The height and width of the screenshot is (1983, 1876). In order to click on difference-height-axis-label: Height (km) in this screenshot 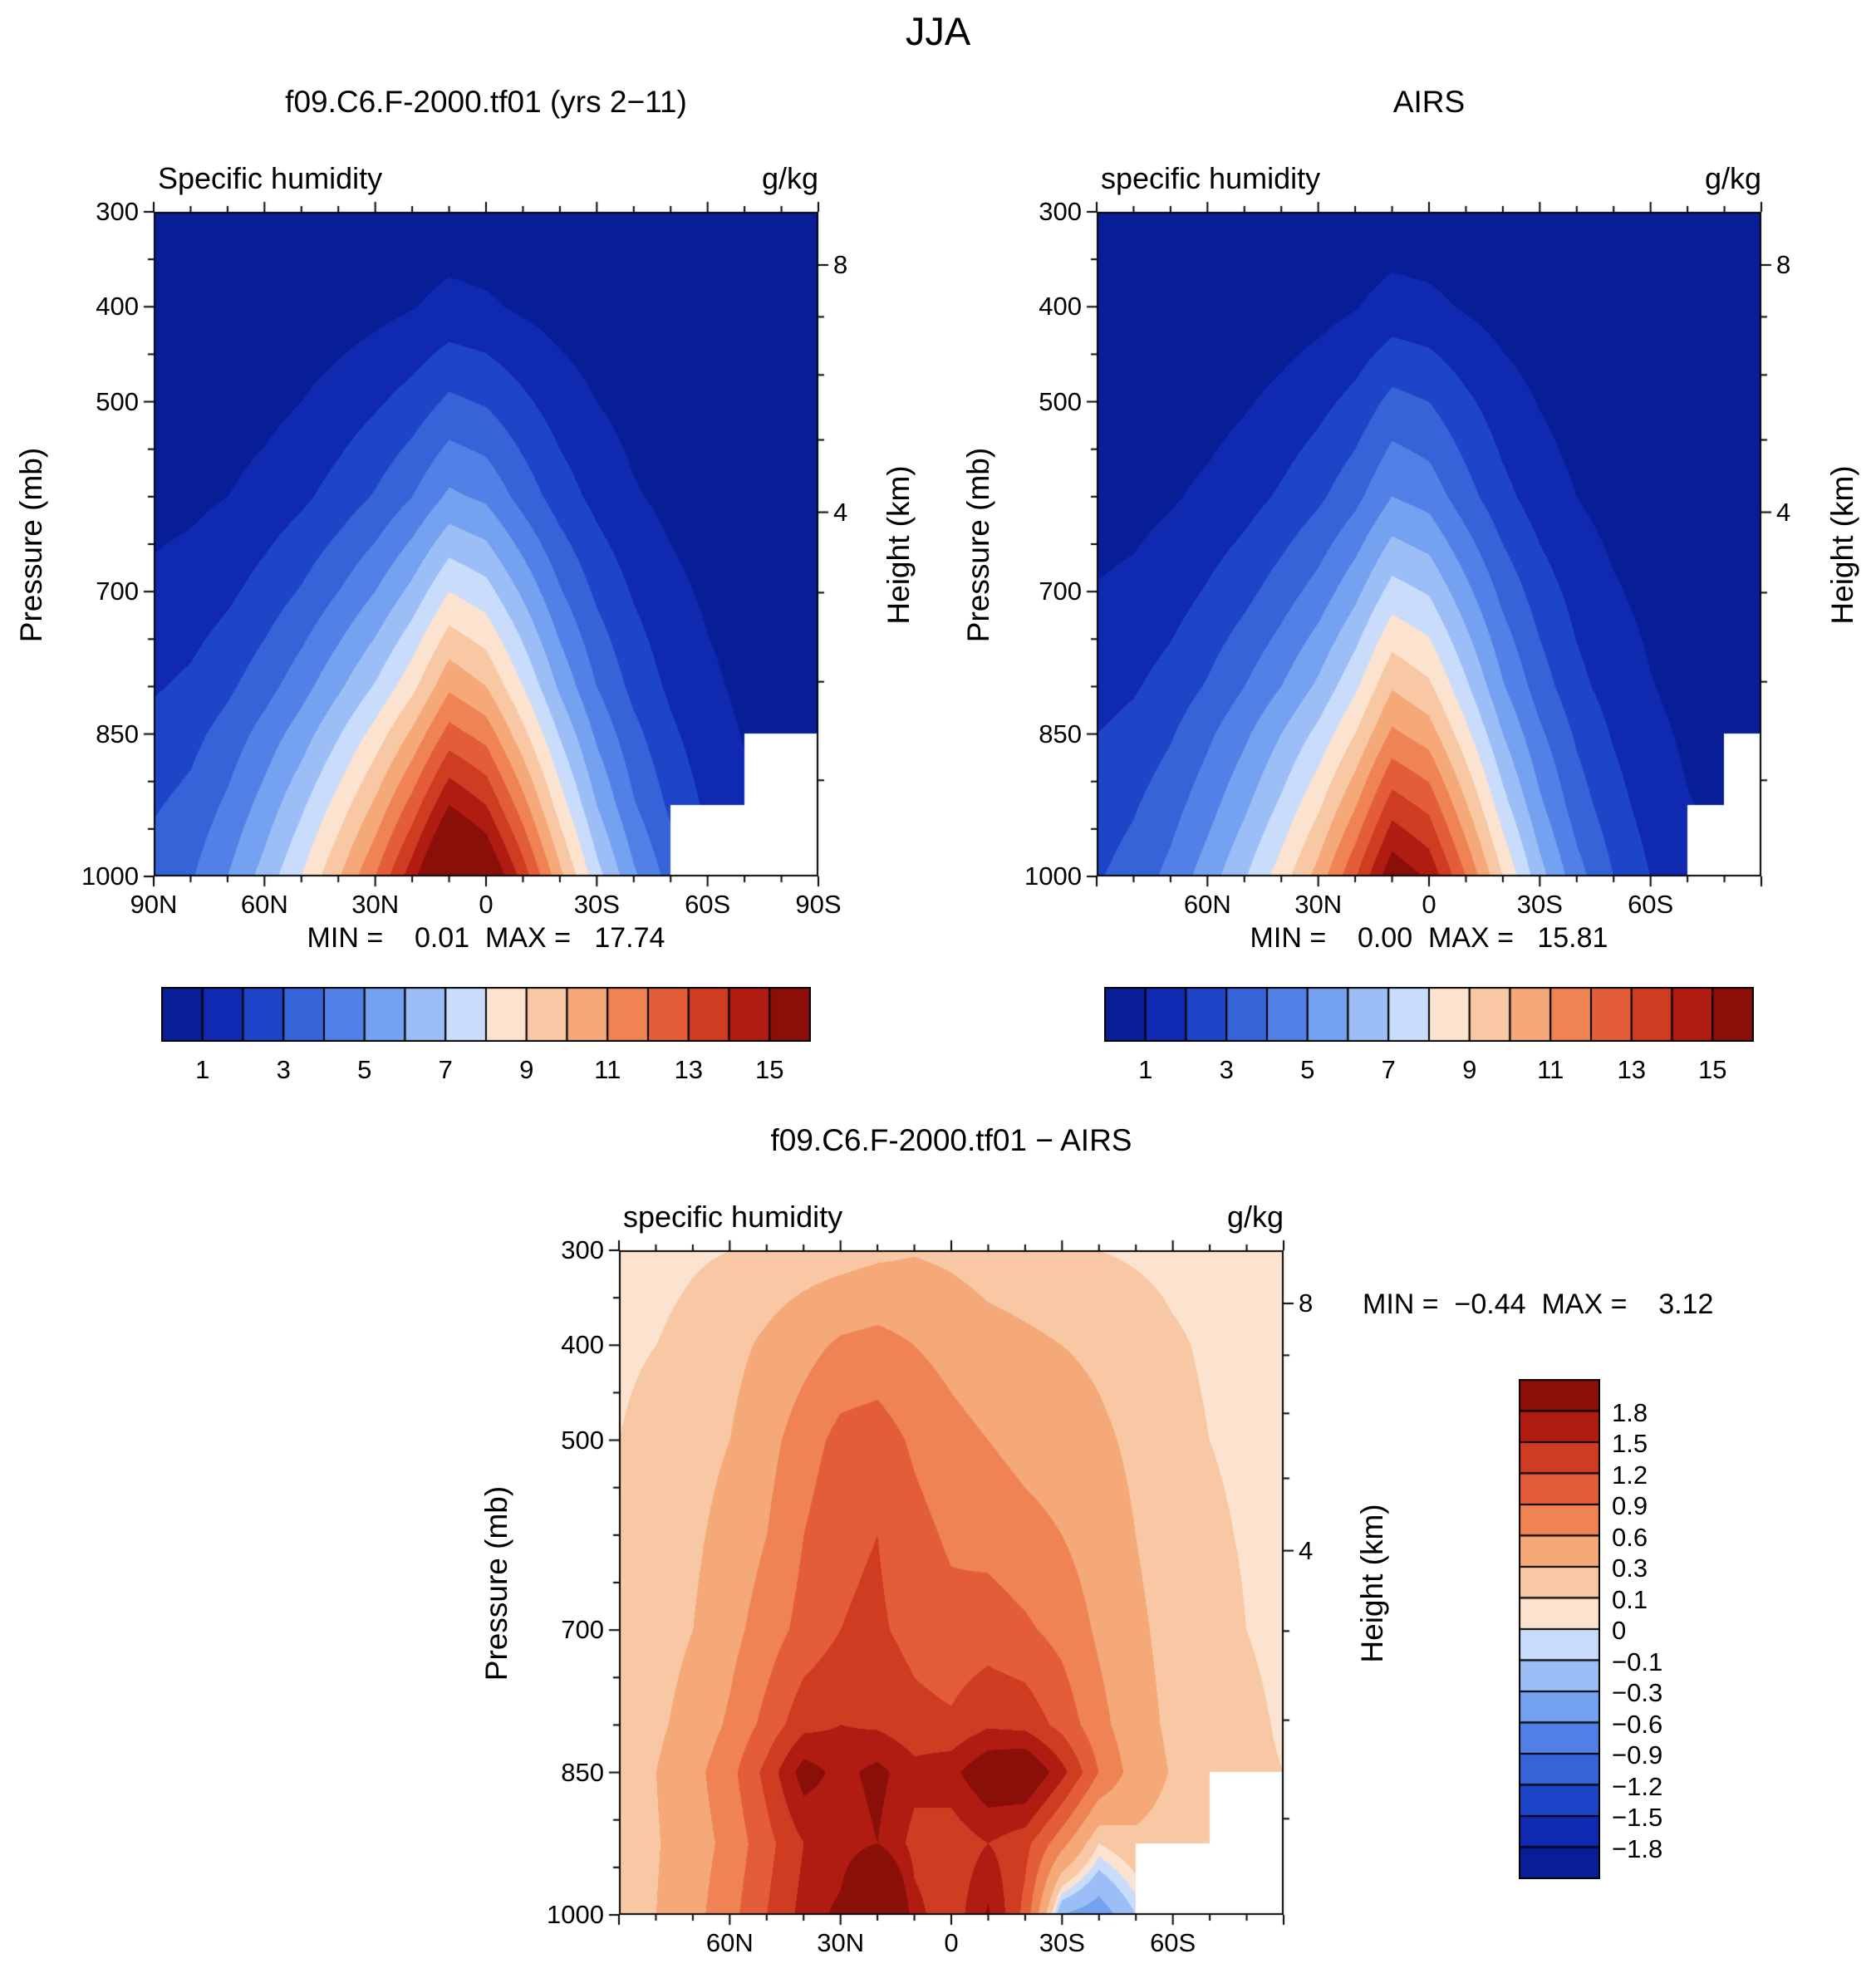, I will do `click(1372, 1583)`.